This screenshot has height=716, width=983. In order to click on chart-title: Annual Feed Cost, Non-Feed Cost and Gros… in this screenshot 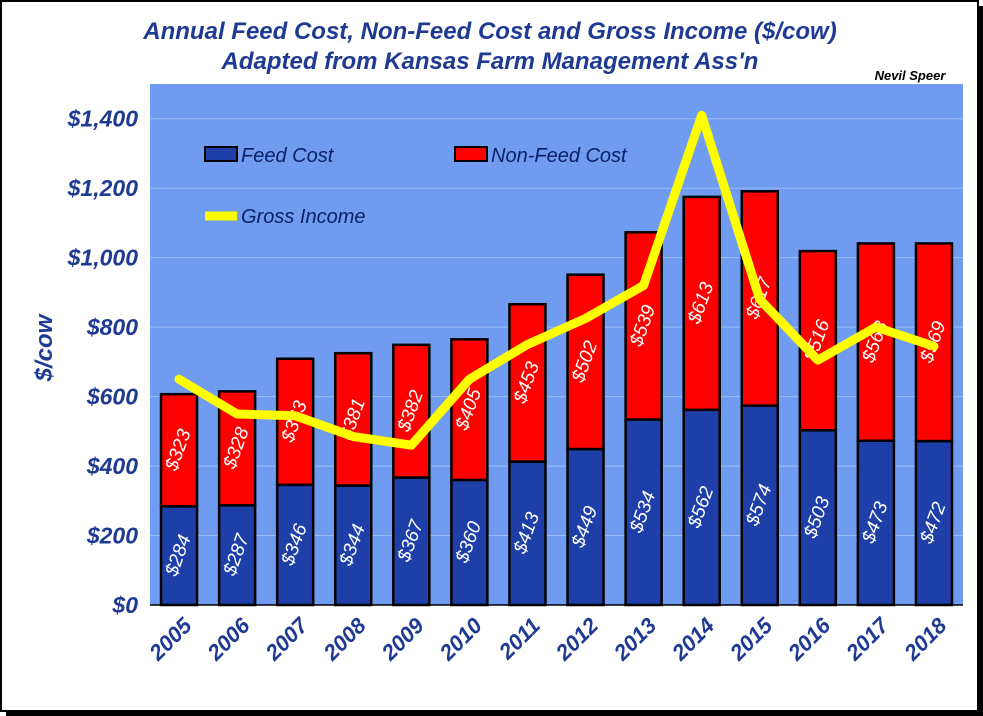, I will do `click(489, 31)`.